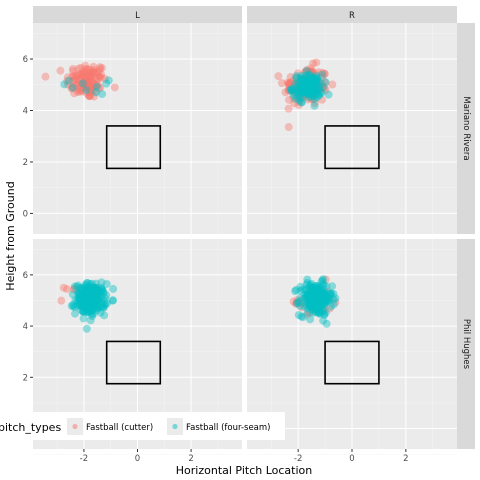  I want to click on strike-zone, so click(352, 362).